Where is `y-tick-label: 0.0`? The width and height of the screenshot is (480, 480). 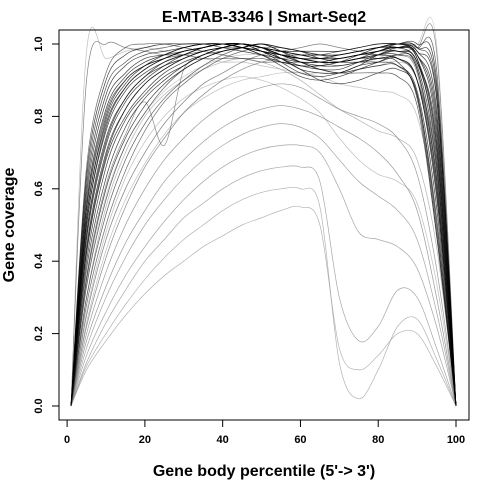 y-tick-label: 0.0 is located at coordinates (39, 405).